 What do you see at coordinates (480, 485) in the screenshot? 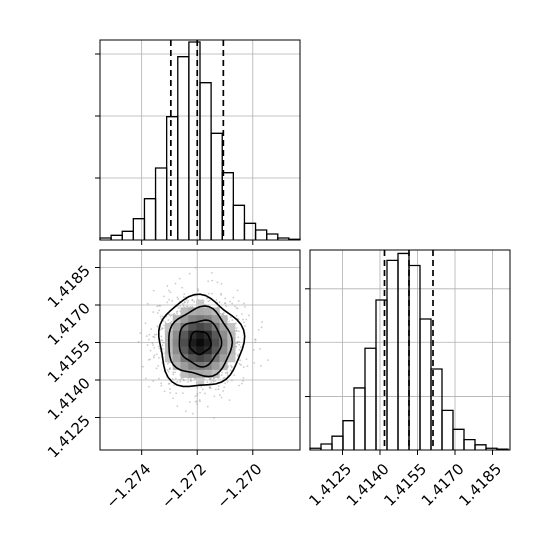
I see `x-tick-label-4: 1.4185` at bounding box center [480, 485].